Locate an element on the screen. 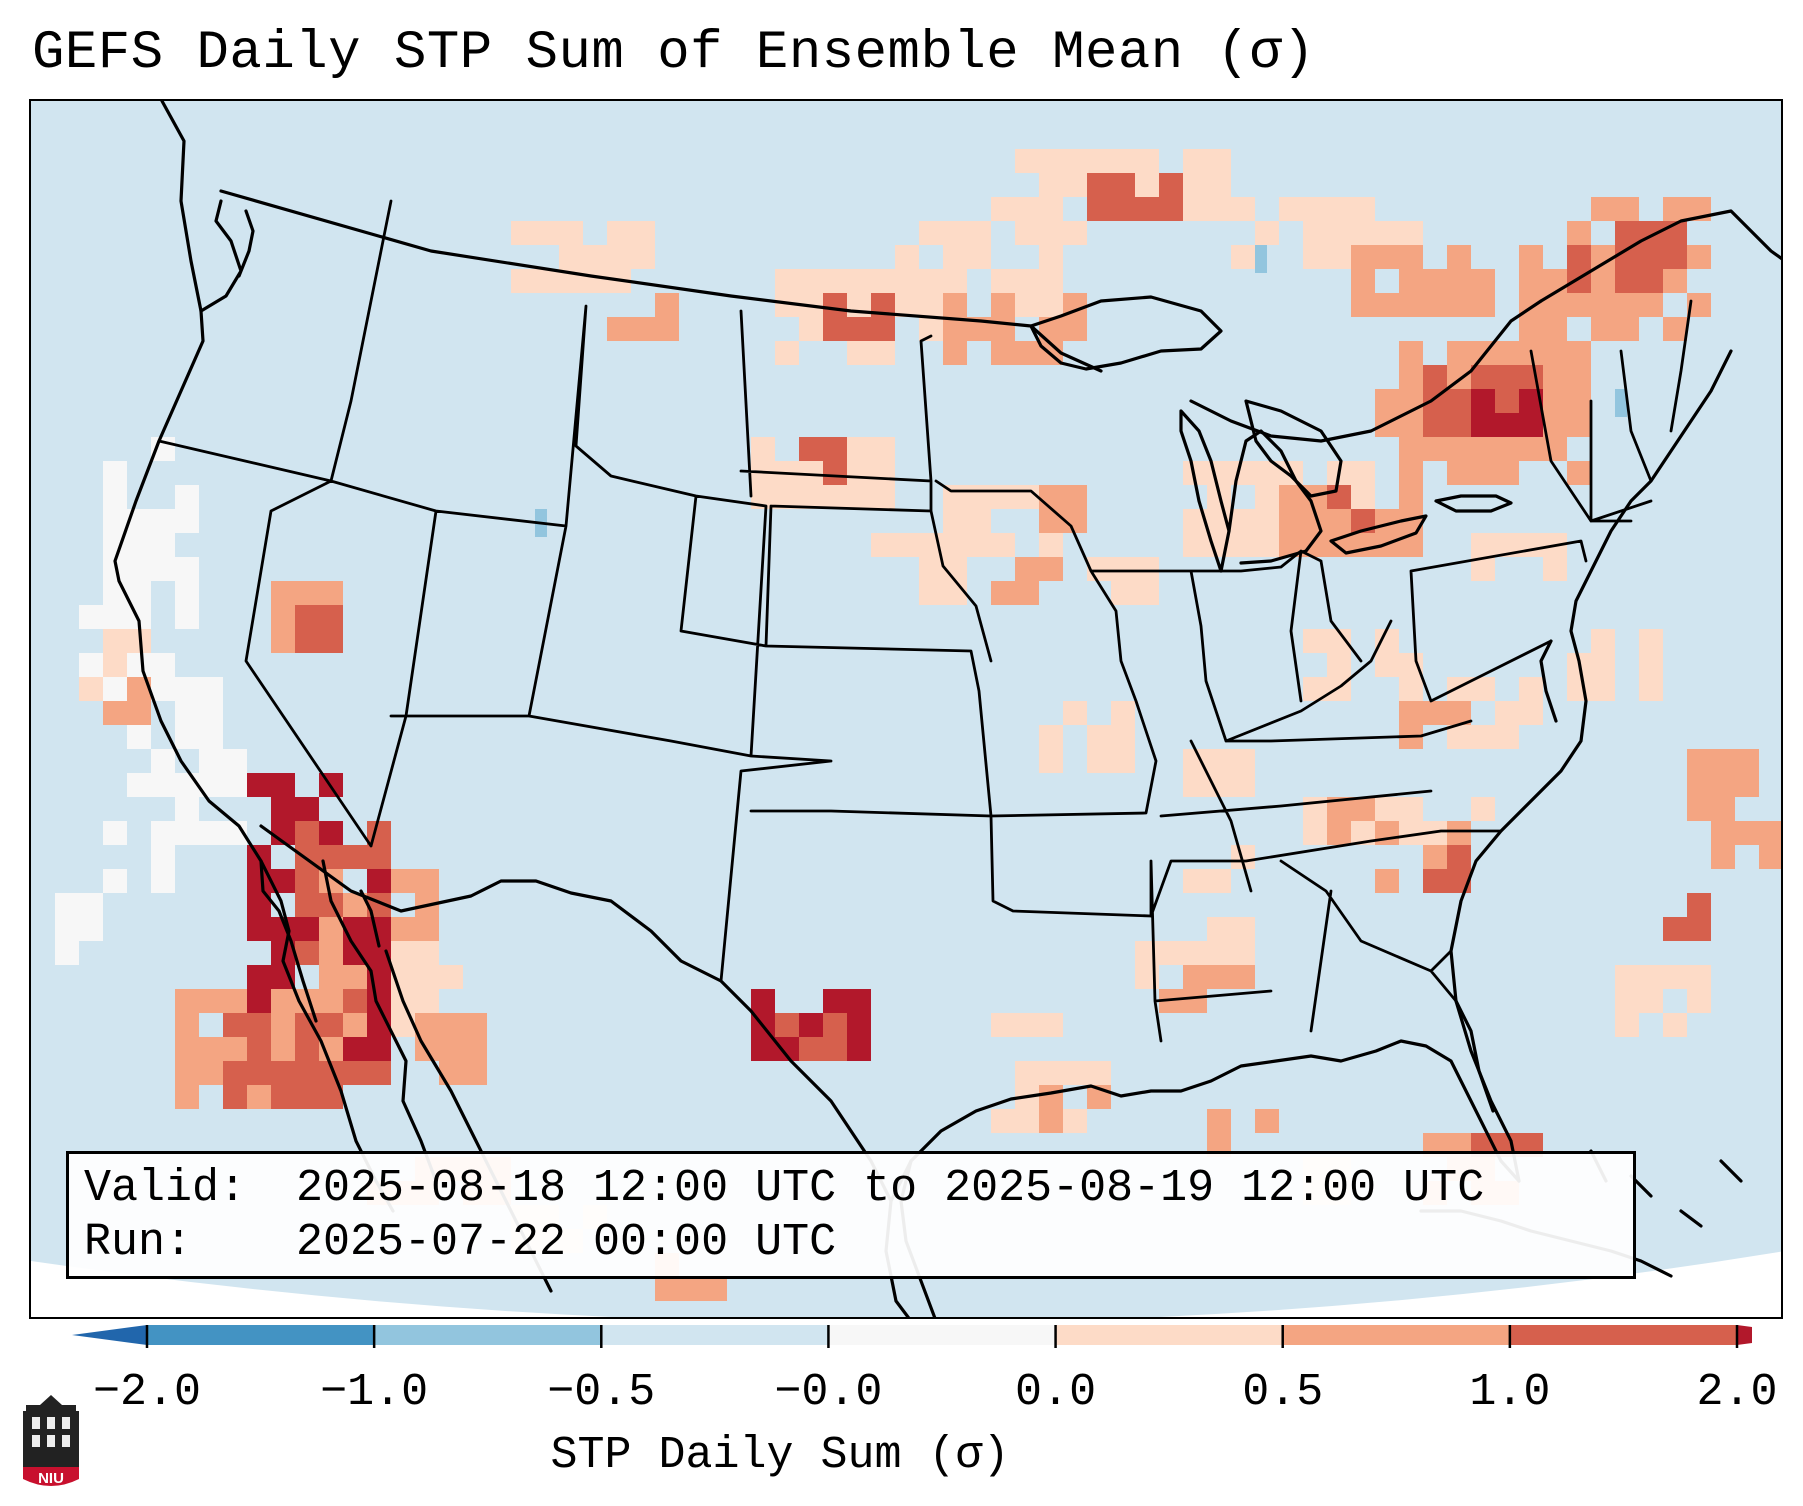 This screenshot has width=1803, height=1506. chart-title: GEFS Daily STP Sum of Ensemble Mean (σ) is located at coordinates (674, 53).